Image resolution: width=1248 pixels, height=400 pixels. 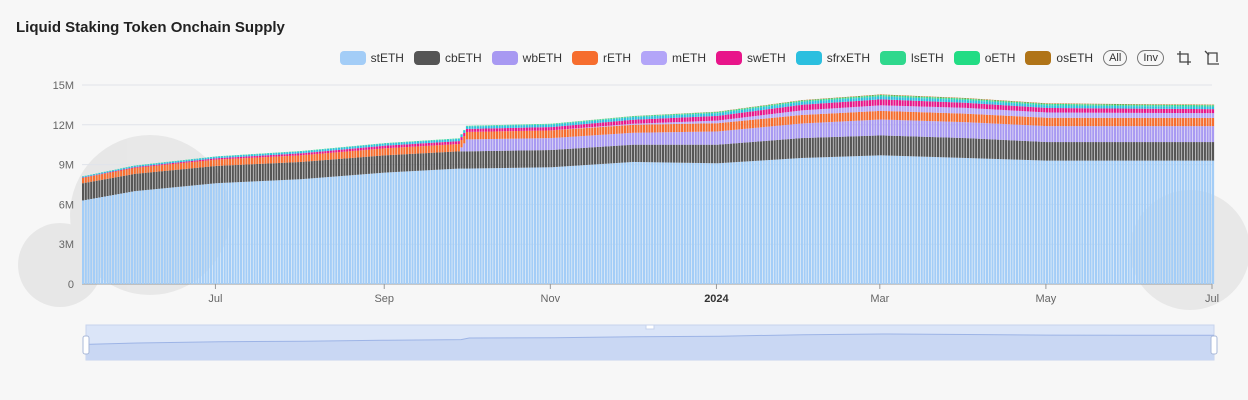 I want to click on legend-item-lseth: lsETH, so click(x=912, y=58).